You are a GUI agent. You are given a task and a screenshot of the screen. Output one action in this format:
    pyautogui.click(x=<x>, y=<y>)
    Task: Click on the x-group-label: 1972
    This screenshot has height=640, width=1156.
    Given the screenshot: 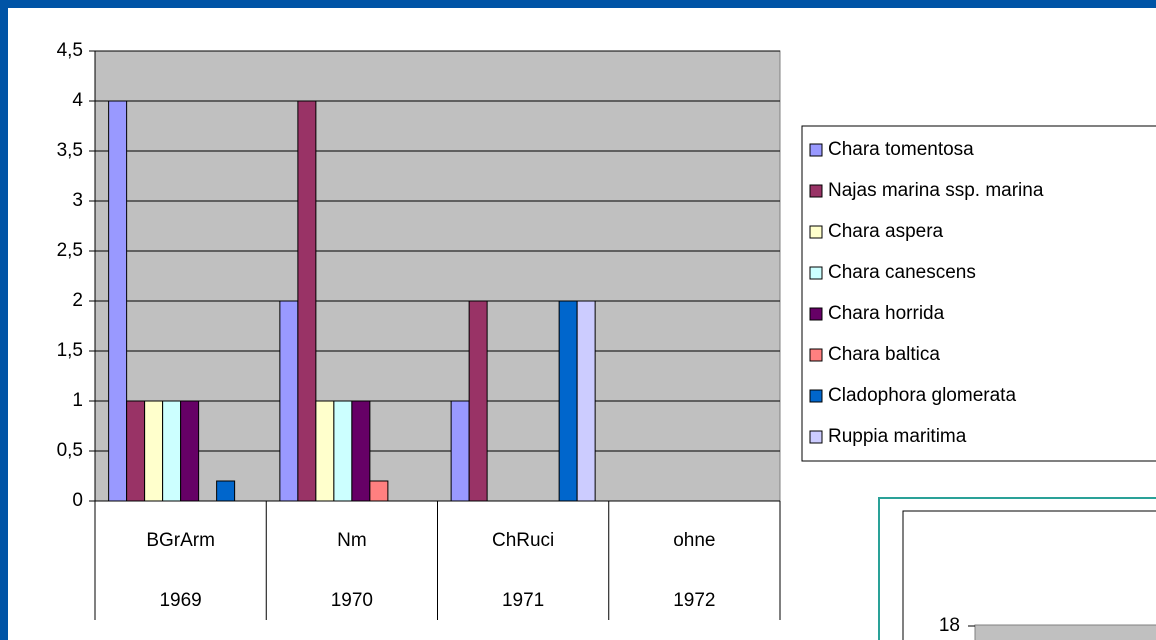 What is the action you would take?
    pyautogui.click(x=694, y=600)
    